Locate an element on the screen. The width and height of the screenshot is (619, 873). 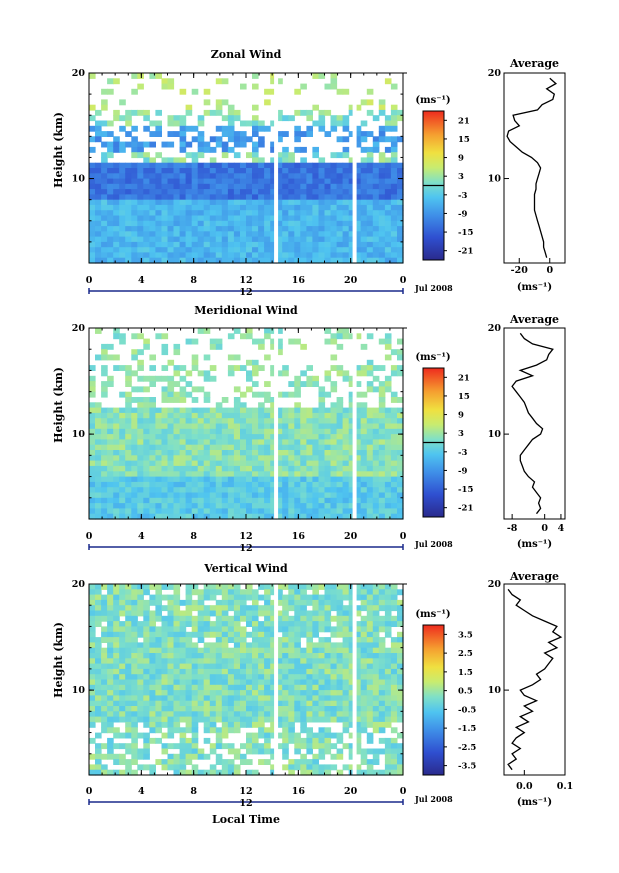
zonal-title: Zonal Wind is located at coordinates (246, 54).